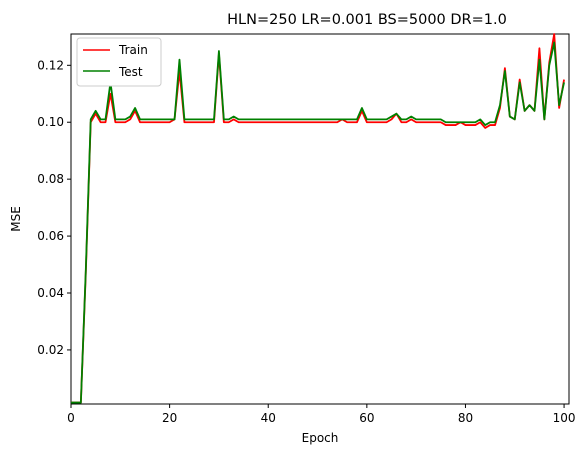  What do you see at coordinates (50, 350) in the screenshot?
I see `y-tick-label: 0.02` at bounding box center [50, 350].